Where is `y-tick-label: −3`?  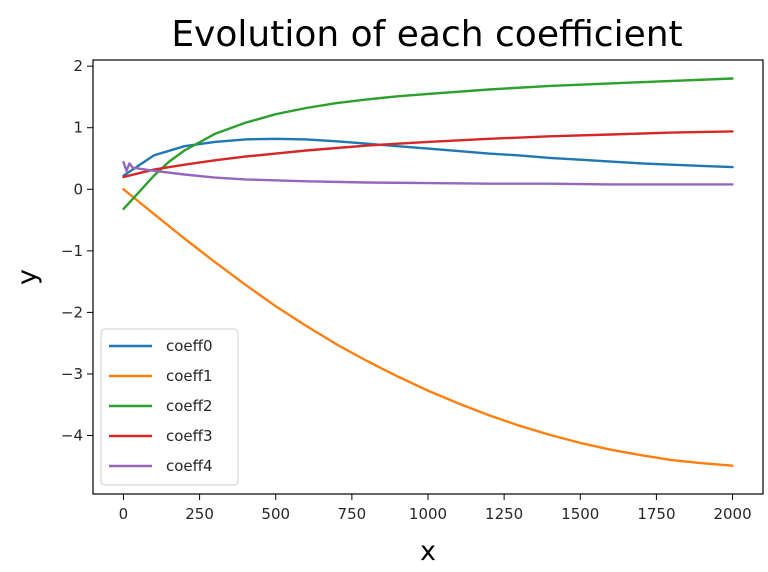 y-tick-label: −3 is located at coordinates (72, 374).